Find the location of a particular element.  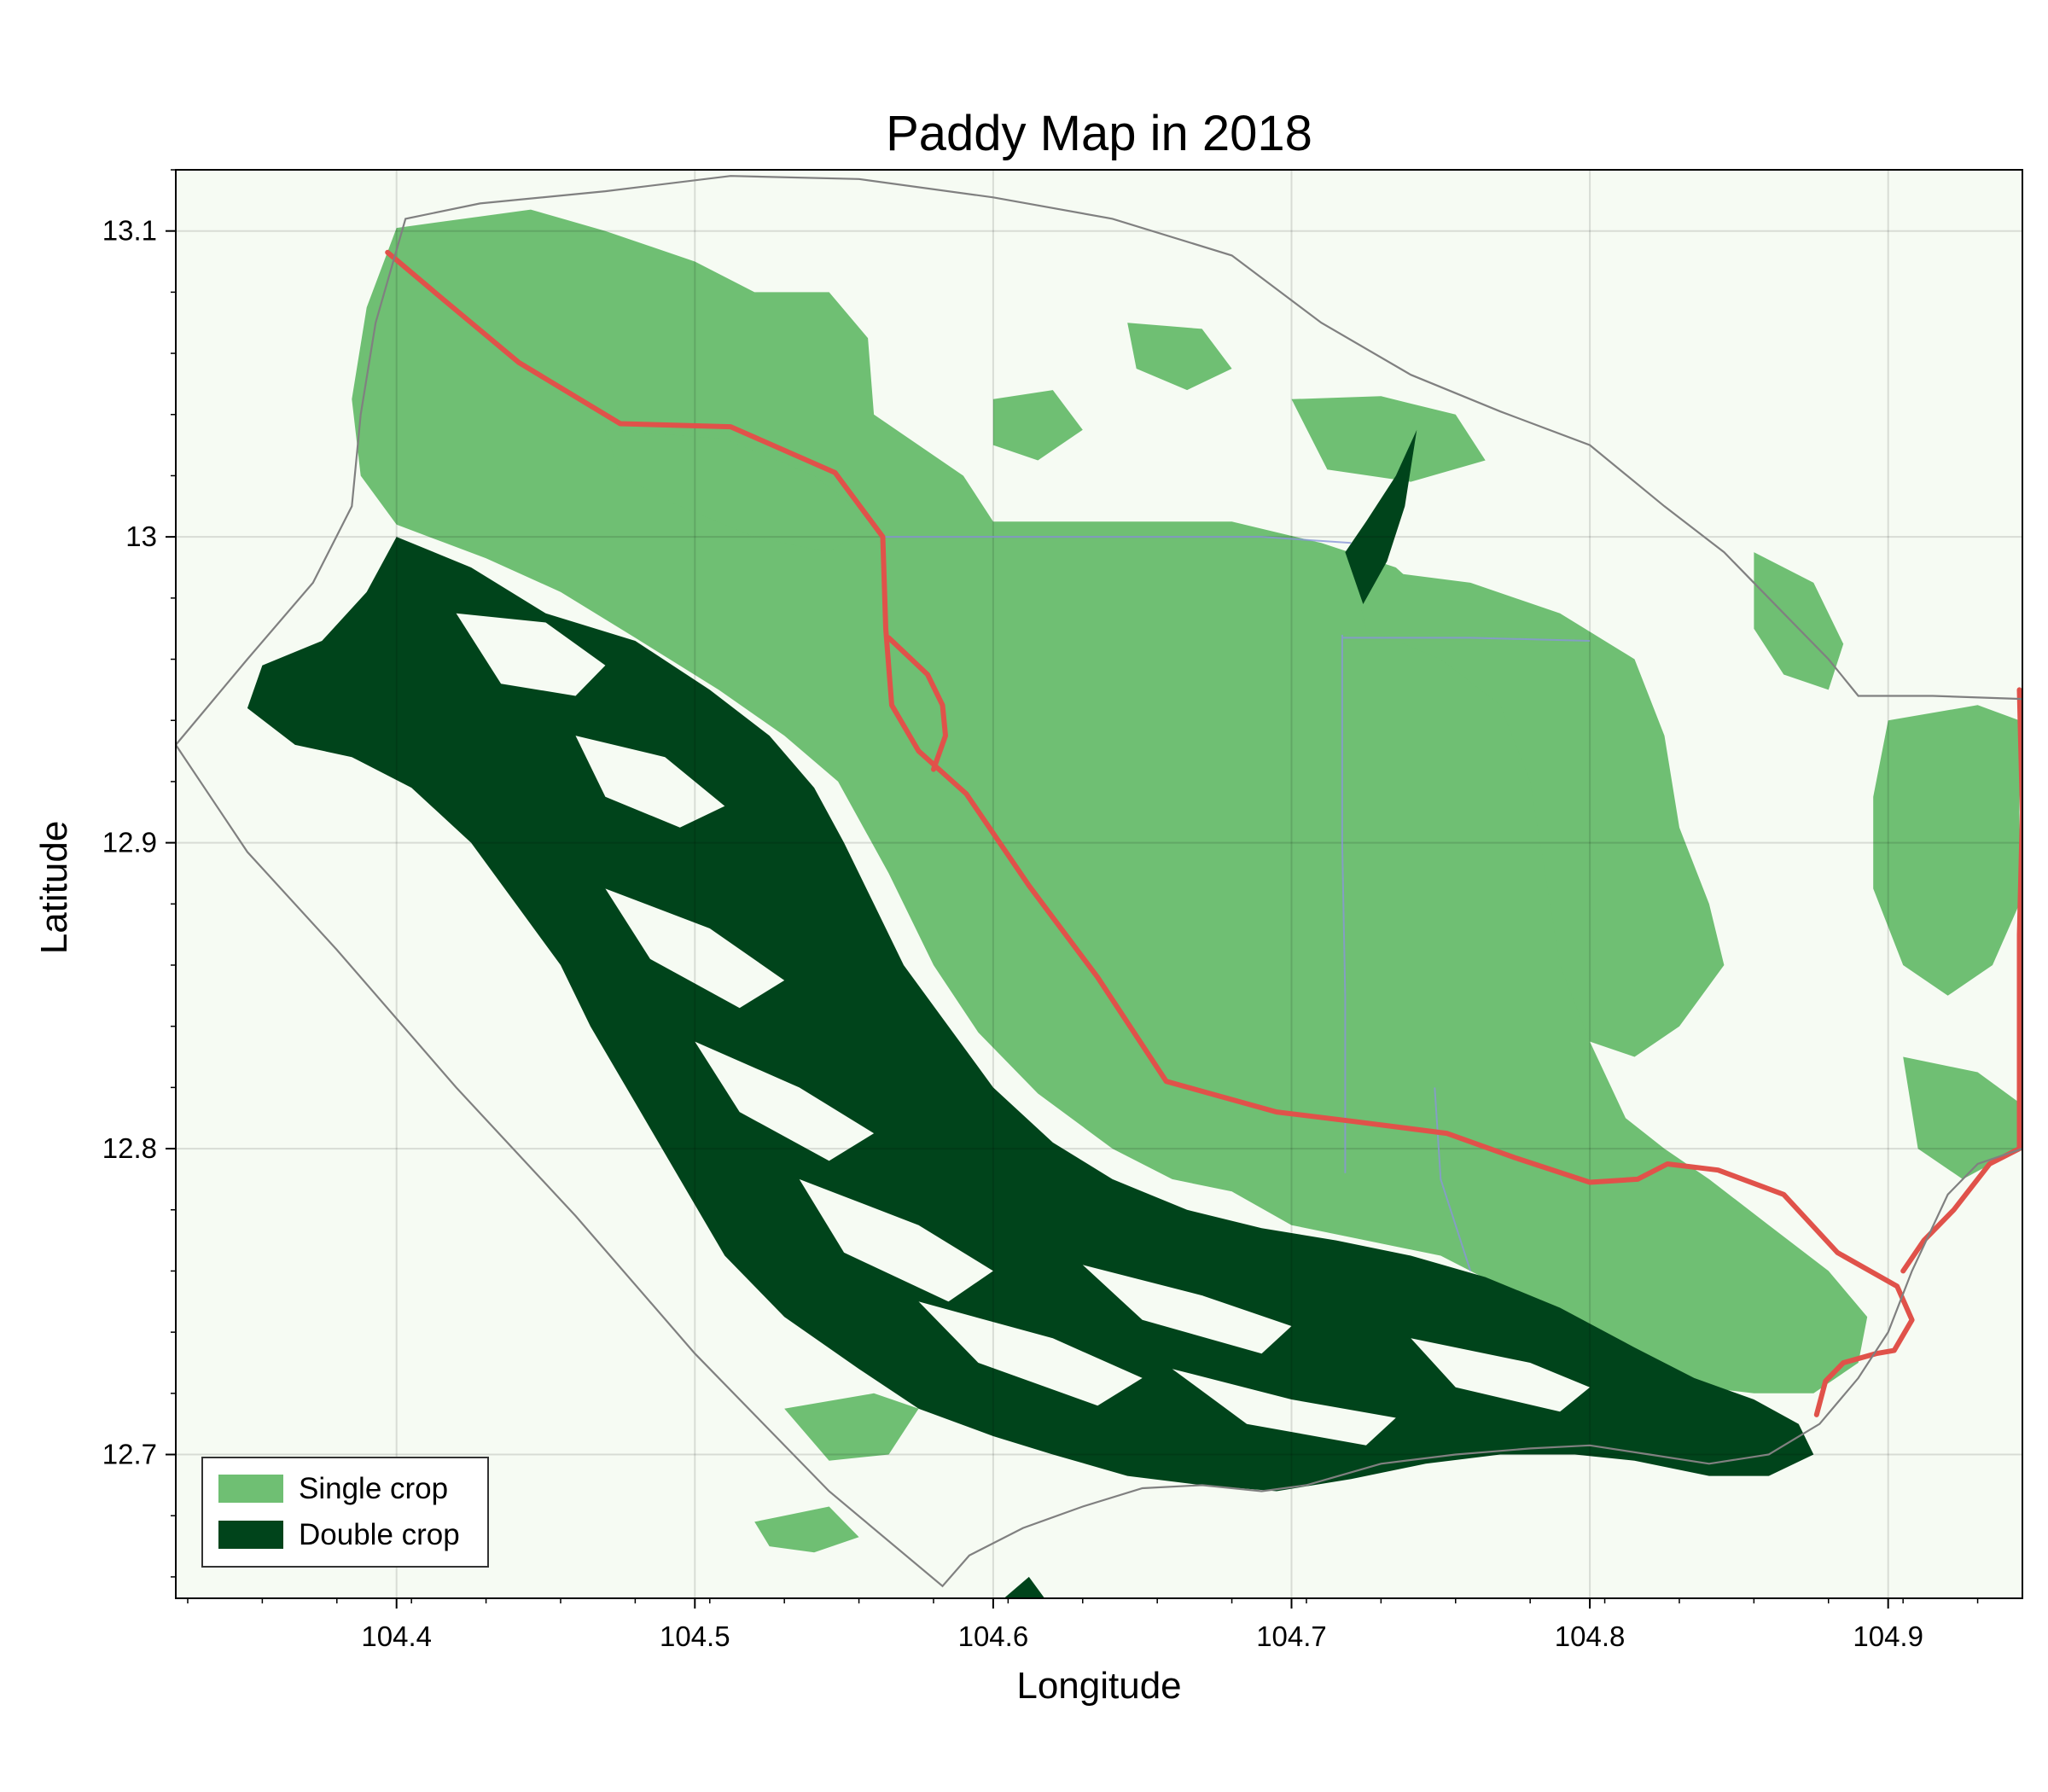

y-tick-label: 13 is located at coordinates (141, 536).